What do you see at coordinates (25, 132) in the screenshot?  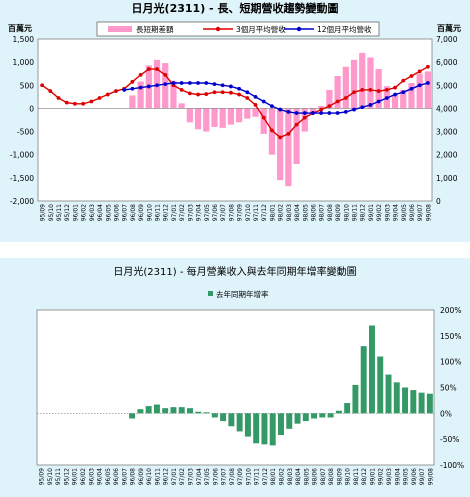 I see `y-tick-left: -500` at bounding box center [25, 132].